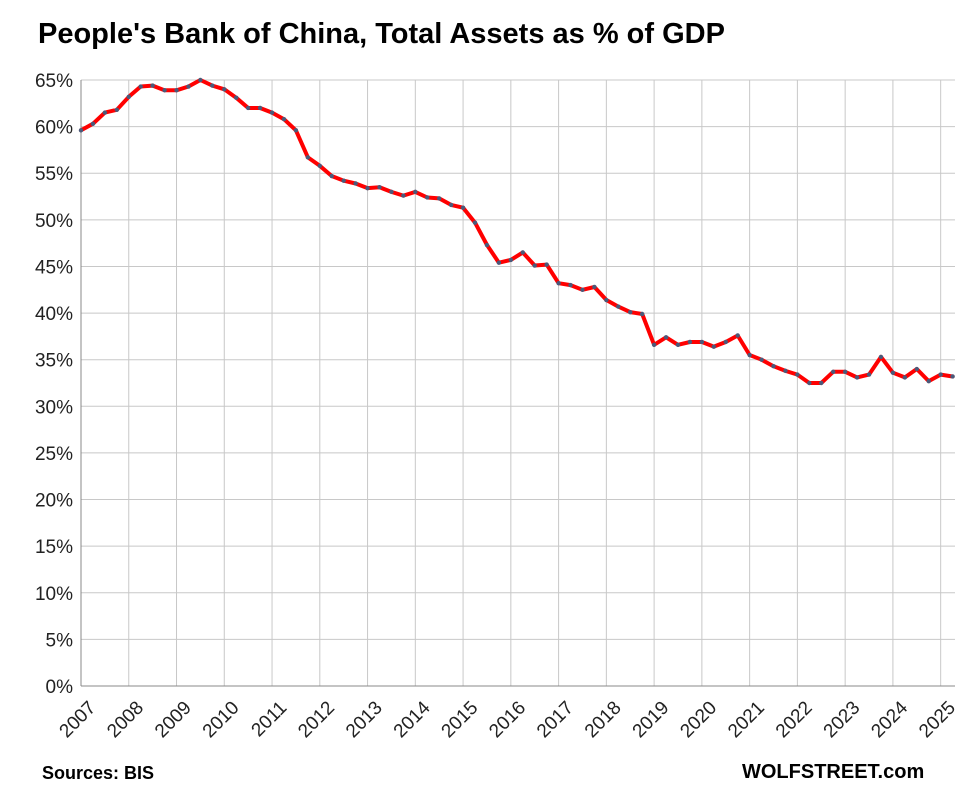  Describe the element at coordinates (603, 719) in the screenshot. I see `x-tick-label: 2018` at that location.